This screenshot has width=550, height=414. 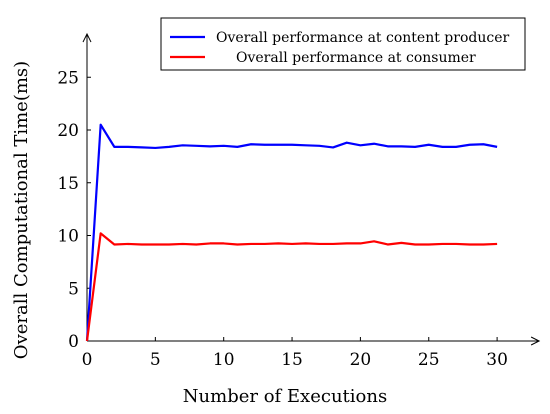 What do you see at coordinates (68, 78) in the screenshot?
I see `y-tick-label: 25` at bounding box center [68, 78].